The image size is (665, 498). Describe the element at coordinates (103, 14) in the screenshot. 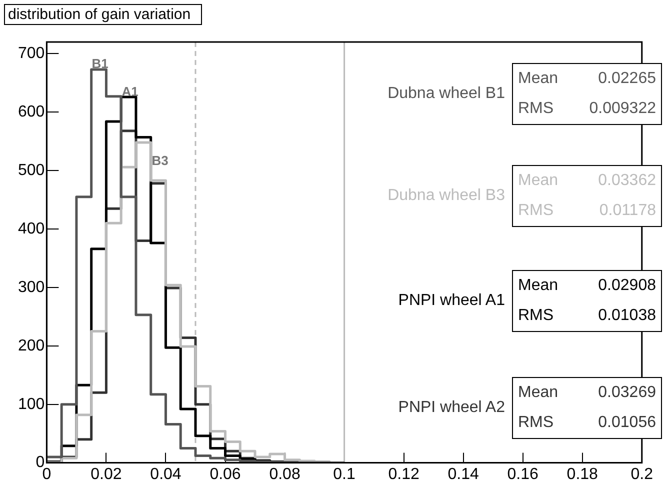

I see `chart-title: distribution of gain variation` at that location.